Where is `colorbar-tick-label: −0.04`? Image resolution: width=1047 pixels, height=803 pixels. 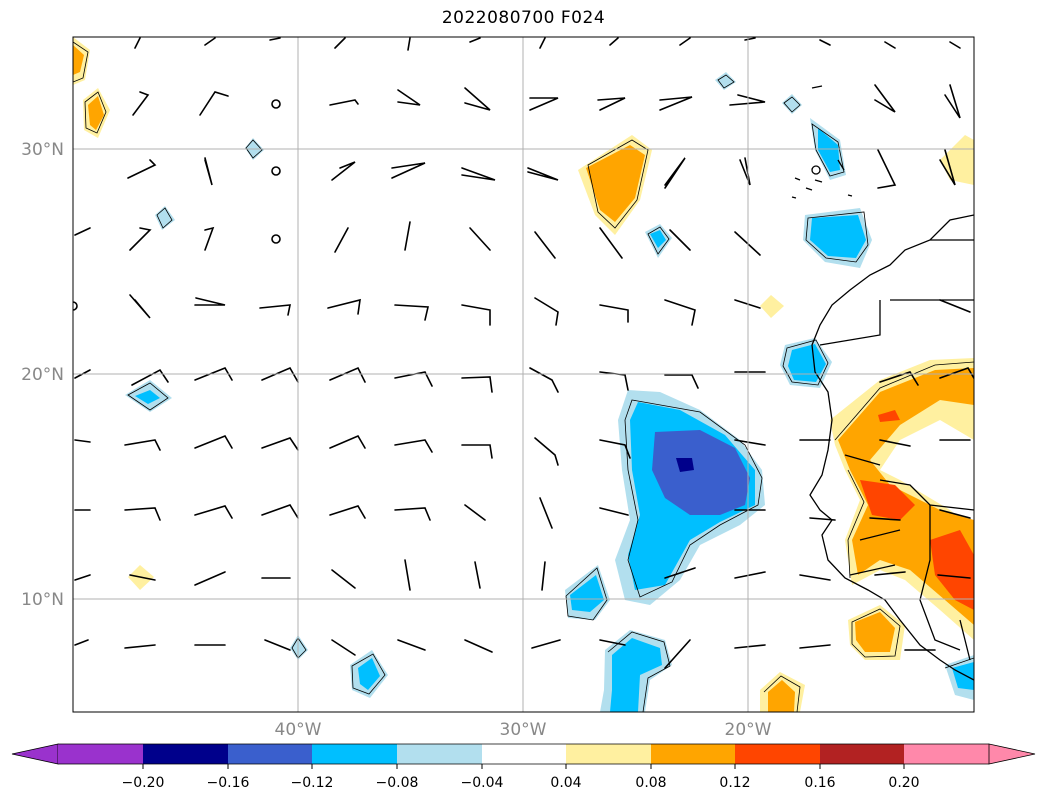 colorbar-tick-label: −0.04 is located at coordinates (482, 783).